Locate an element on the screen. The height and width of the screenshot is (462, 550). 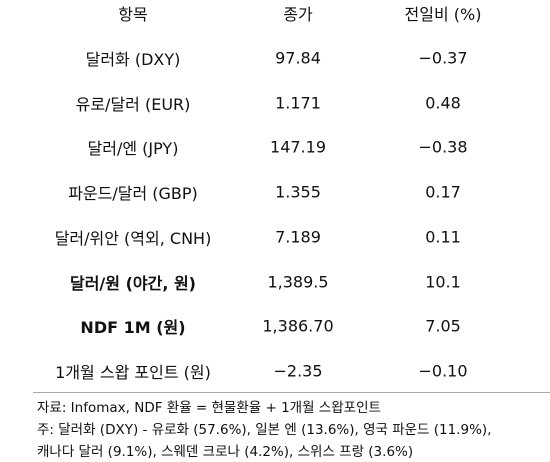
table-cell: 달러화 (DXY) is located at coordinates (133, 59).